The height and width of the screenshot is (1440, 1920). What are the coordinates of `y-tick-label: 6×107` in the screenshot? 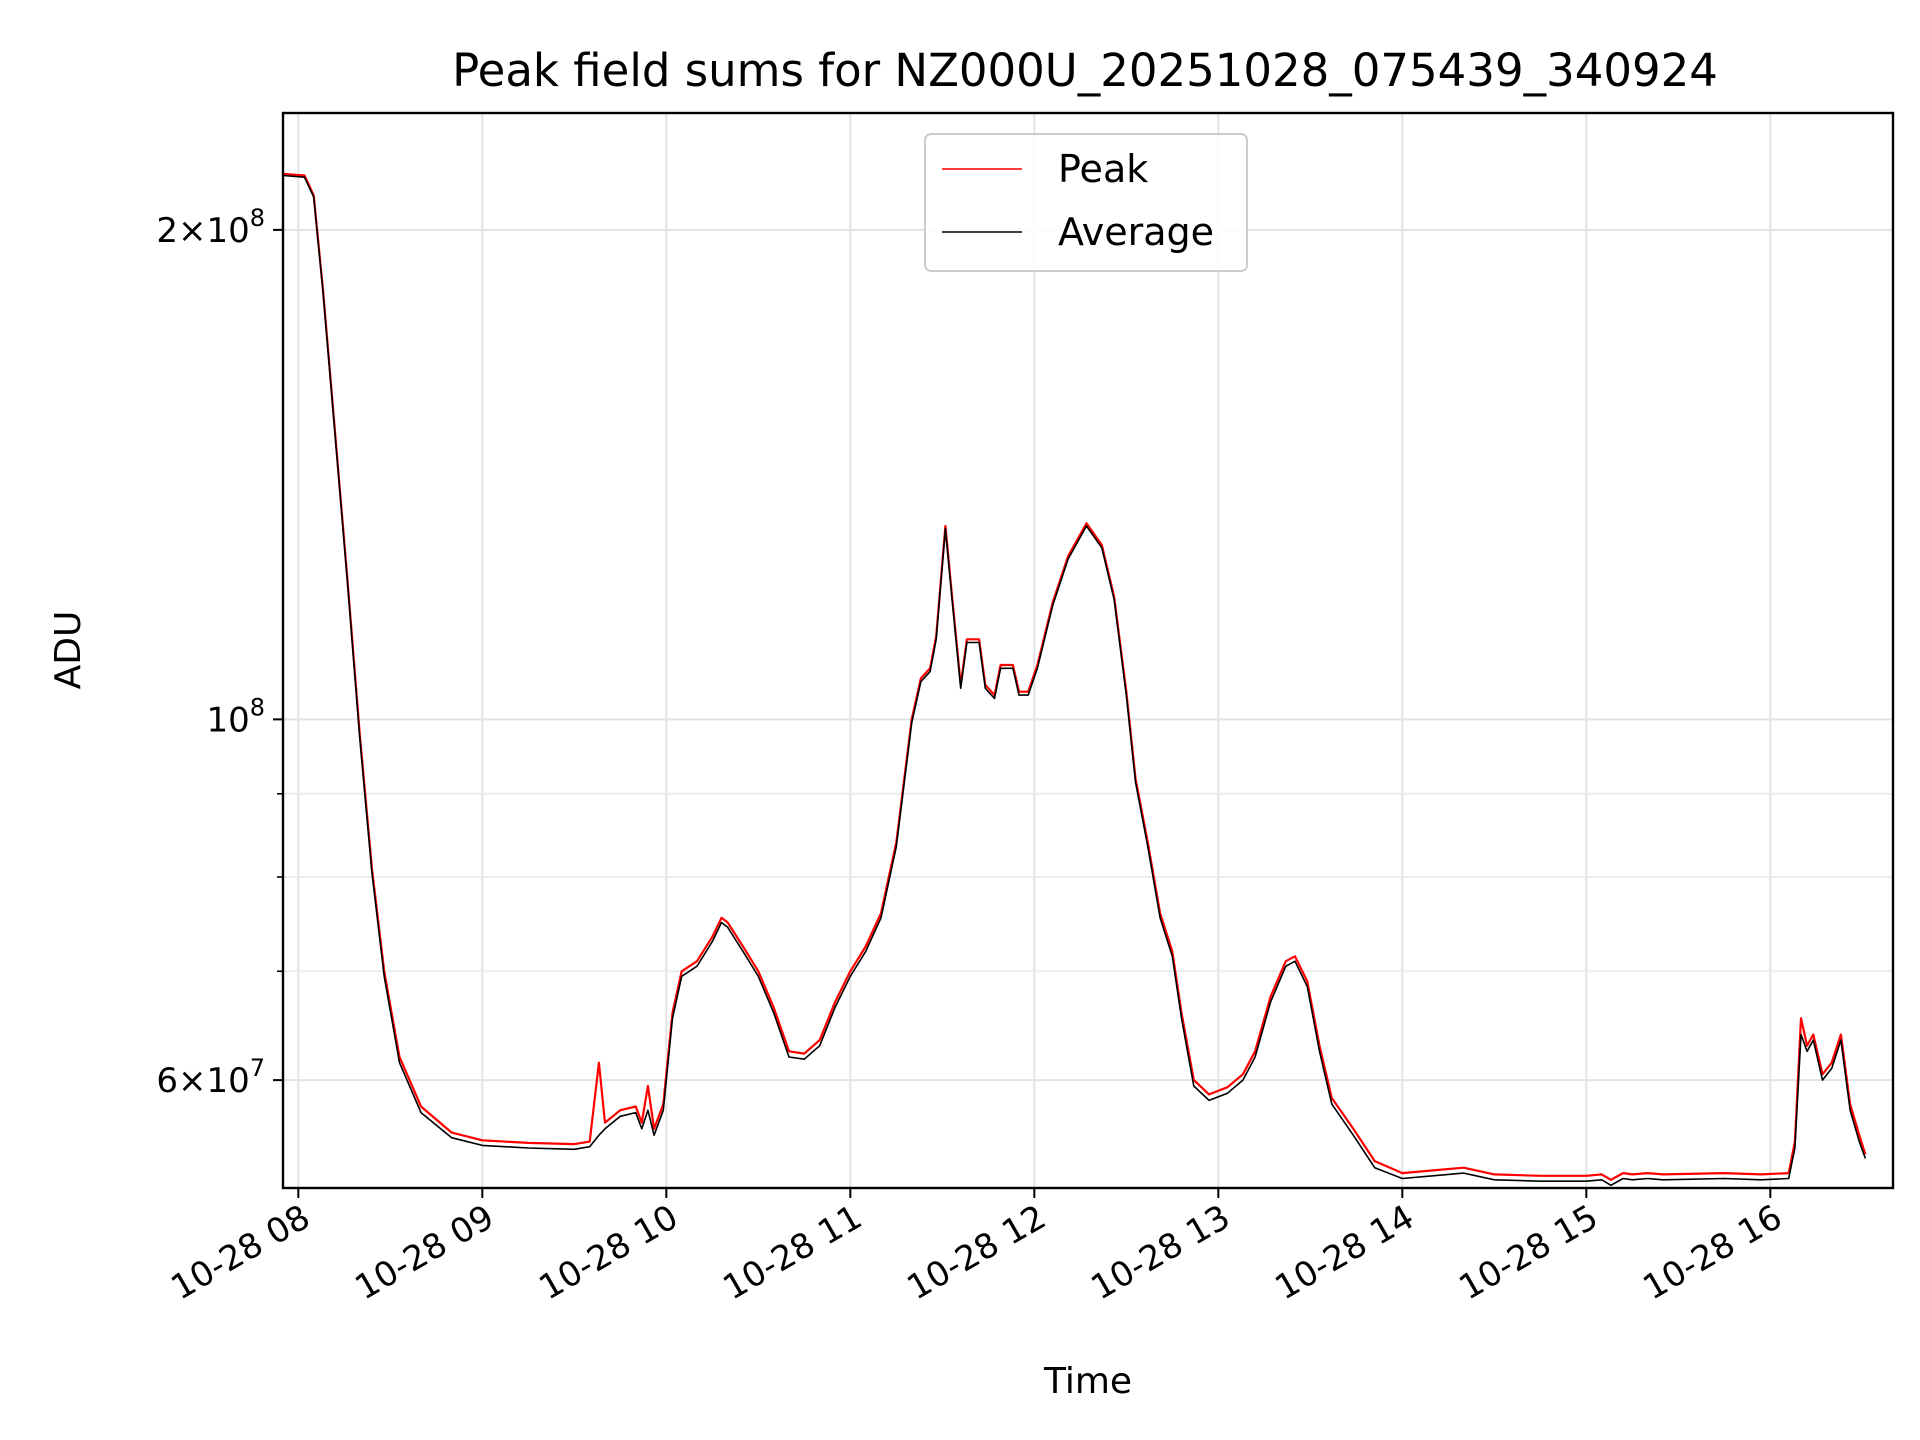 It's located at (210, 1077).